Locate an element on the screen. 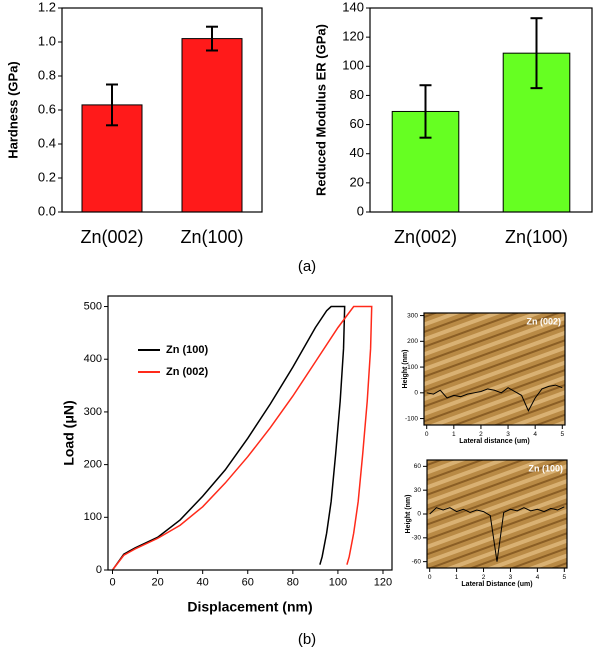 The width and height of the screenshot is (614, 656). y-tick-label: 140 is located at coordinates (353, 7).